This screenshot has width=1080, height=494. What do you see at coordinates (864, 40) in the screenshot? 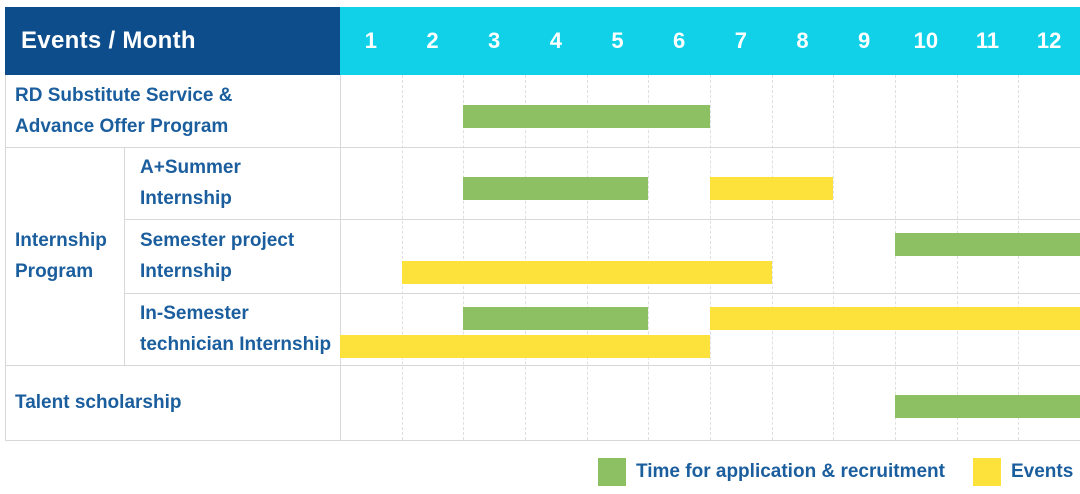
I see `month-header-9: 9` at bounding box center [864, 40].